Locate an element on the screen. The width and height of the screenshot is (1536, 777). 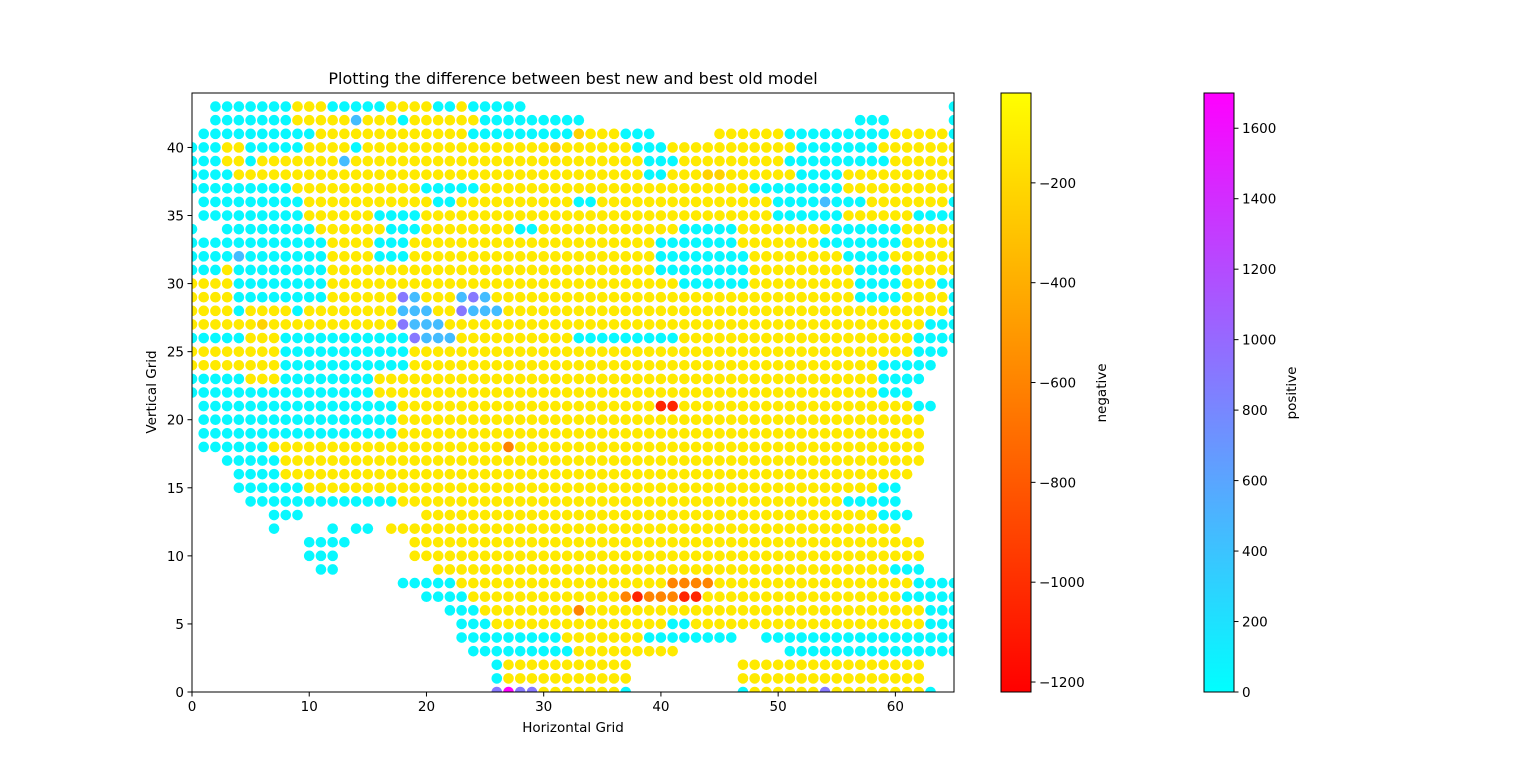
colorbar-tick-label: −1000 is located at coordinates (1062, 583).